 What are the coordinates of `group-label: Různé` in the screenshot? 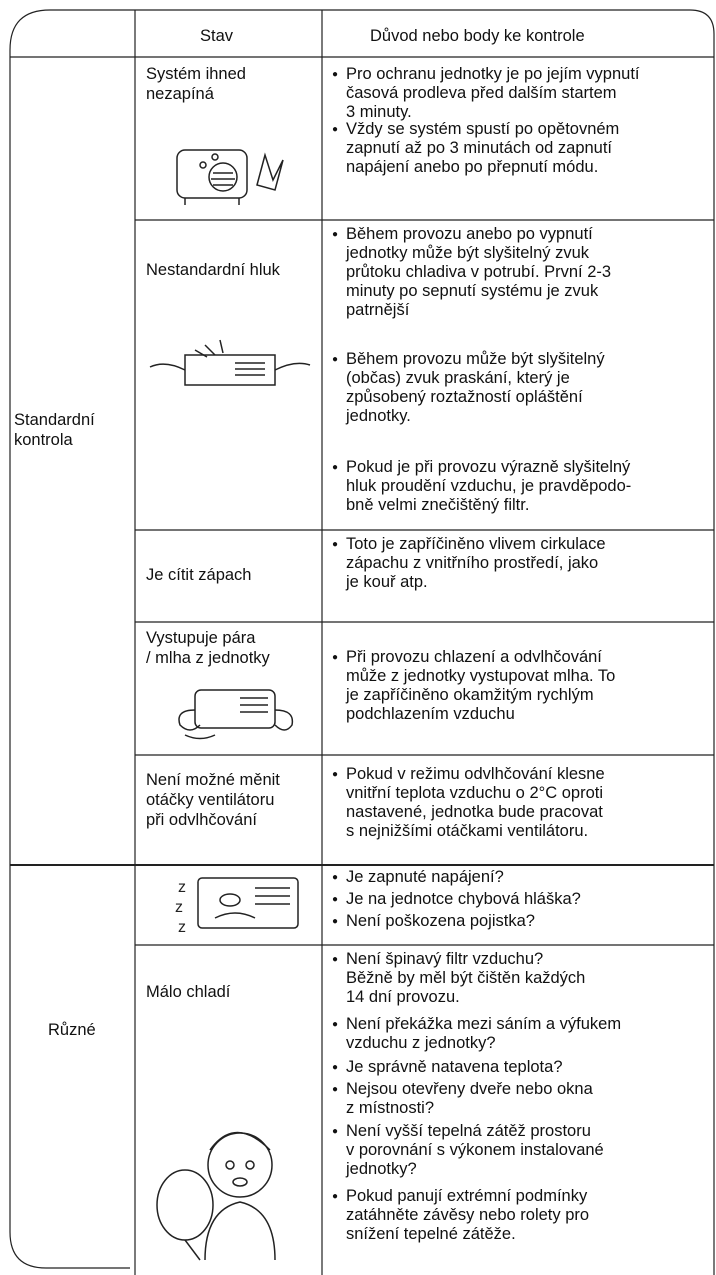 It's located at (72, 1030).